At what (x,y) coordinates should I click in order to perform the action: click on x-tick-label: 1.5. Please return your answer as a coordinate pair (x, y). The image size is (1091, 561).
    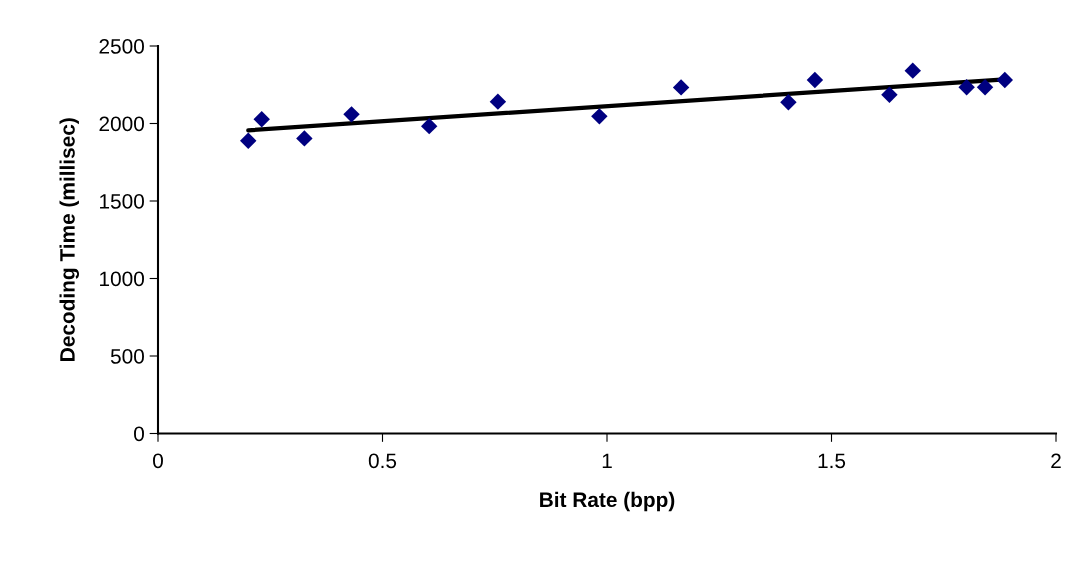
    Looking at the image, I should click on (832, 461).